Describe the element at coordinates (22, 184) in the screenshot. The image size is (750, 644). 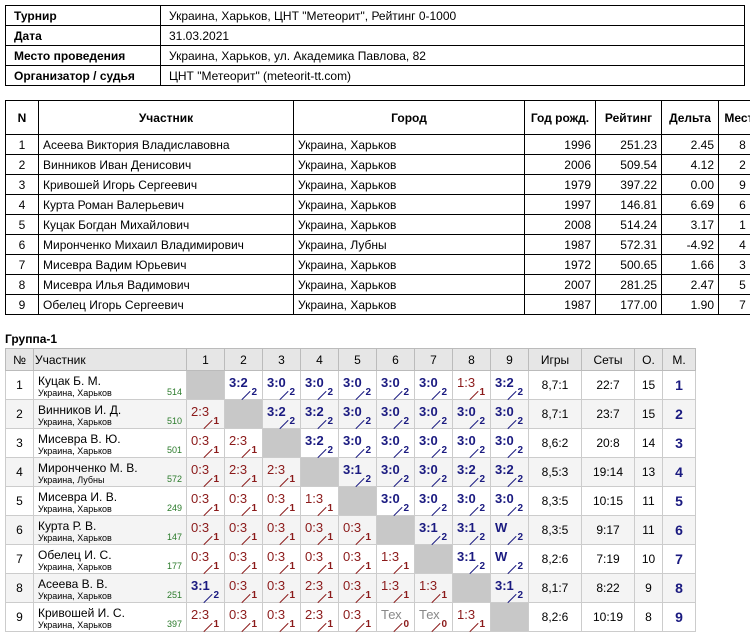
I see `cell: 3` at that location.